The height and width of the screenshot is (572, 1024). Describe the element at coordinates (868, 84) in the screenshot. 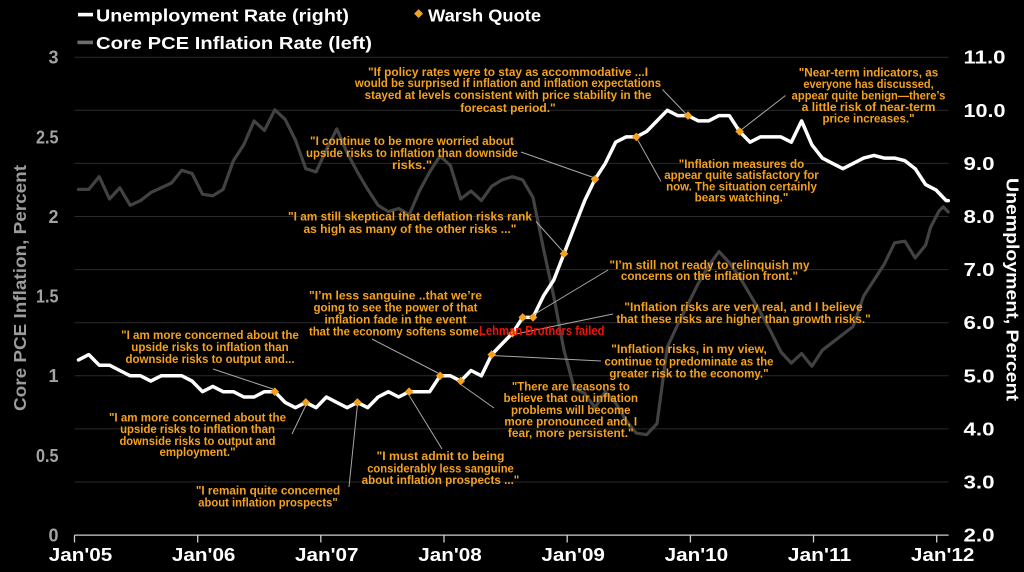

I see `svg-text: everyone has discussed,` at that location.